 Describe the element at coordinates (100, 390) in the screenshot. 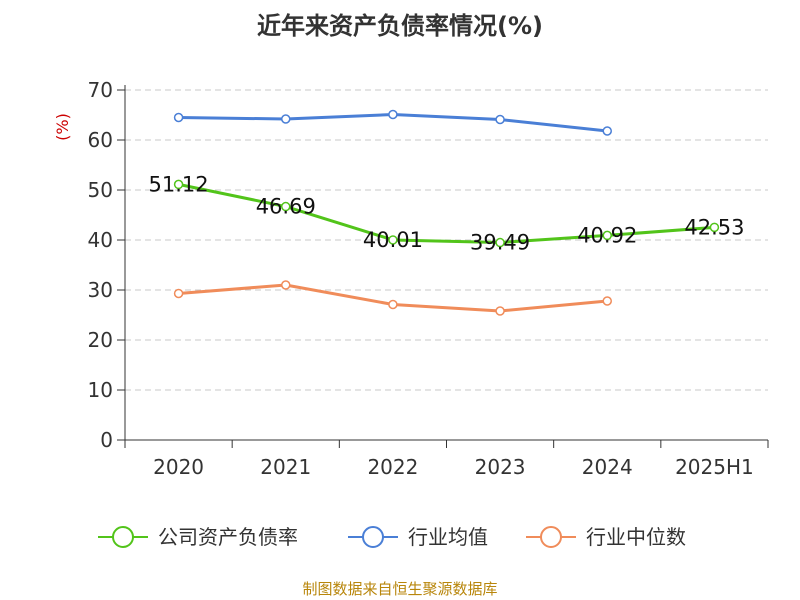

I see `y-tick-label: 10` at that location.